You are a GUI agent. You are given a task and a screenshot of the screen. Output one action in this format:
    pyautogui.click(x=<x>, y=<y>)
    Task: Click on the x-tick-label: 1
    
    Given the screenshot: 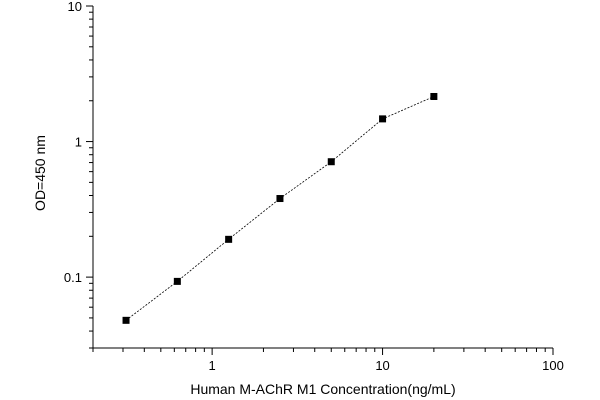 What is the action you would take?
    pyautogui.click(x=212, y=365)
    